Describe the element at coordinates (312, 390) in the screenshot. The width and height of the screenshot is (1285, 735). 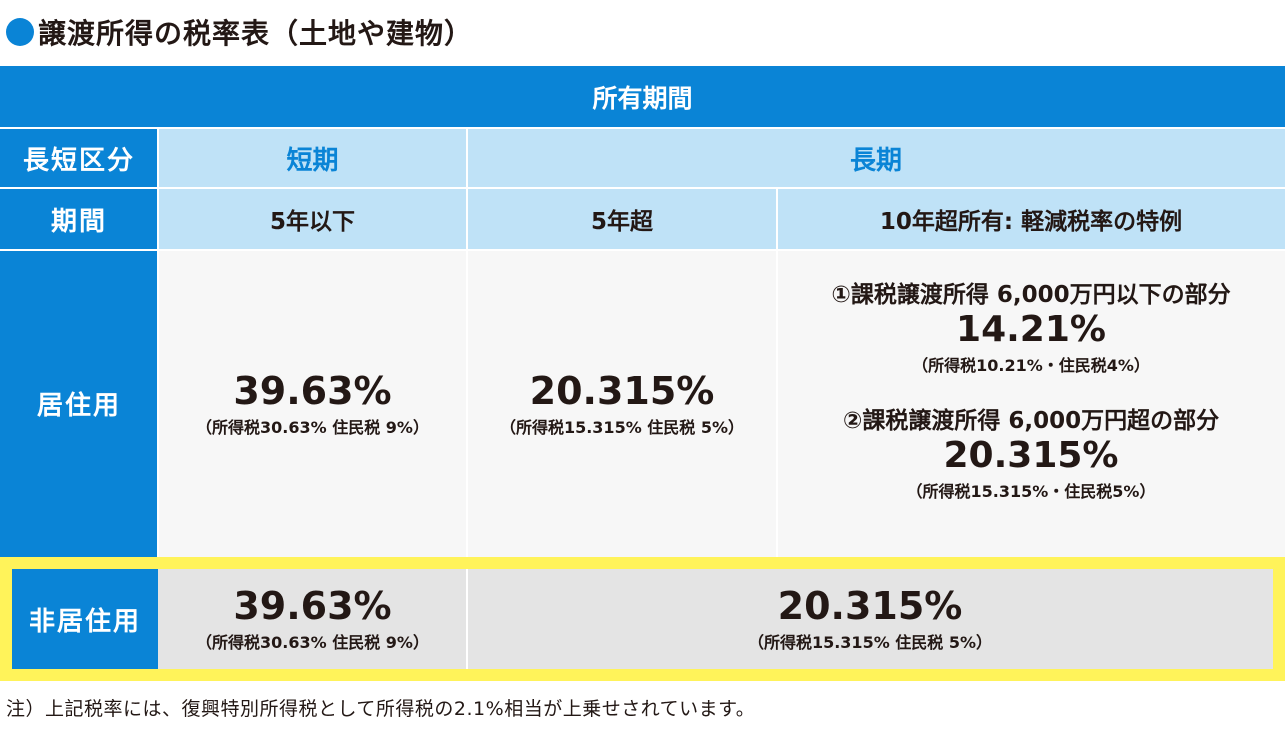
I see `residential-short-rate: 39.63%` at that location.